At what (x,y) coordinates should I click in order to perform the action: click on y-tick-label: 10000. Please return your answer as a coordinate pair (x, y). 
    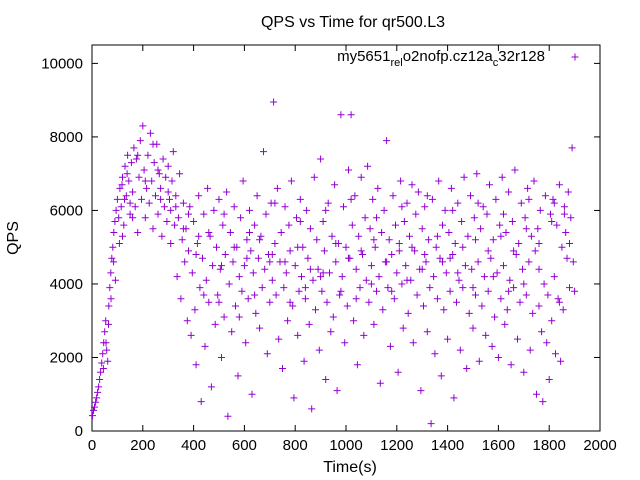
    Looking at the image, I should click on (62, 63).